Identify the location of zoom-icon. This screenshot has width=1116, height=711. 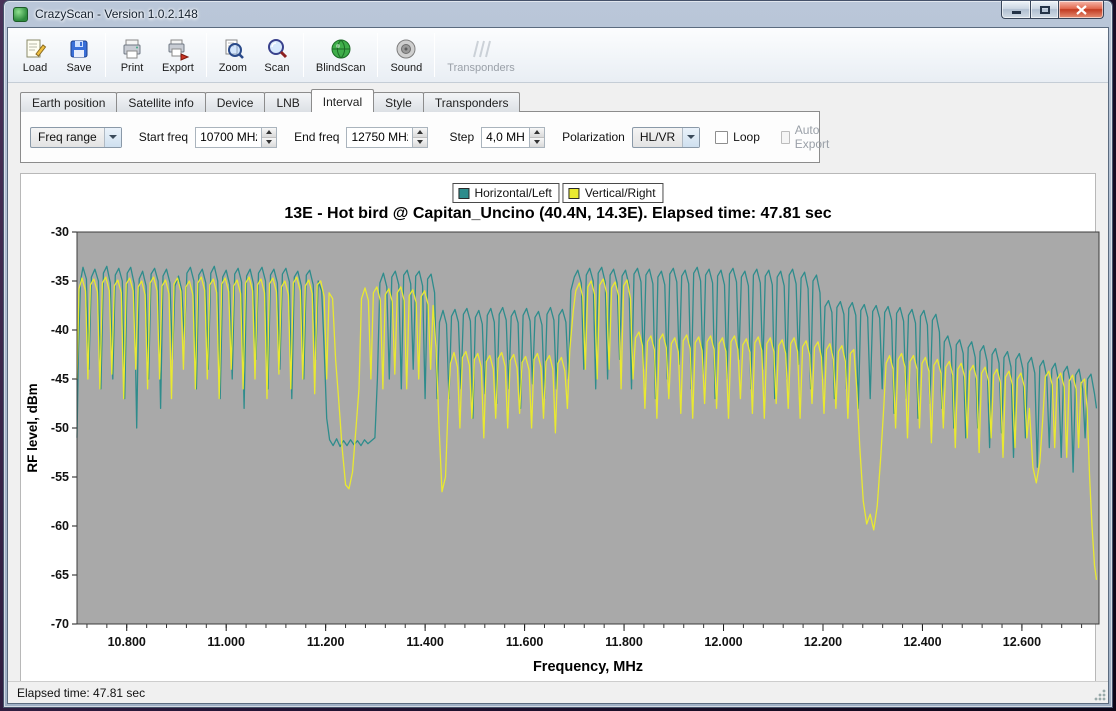
(234, 49).